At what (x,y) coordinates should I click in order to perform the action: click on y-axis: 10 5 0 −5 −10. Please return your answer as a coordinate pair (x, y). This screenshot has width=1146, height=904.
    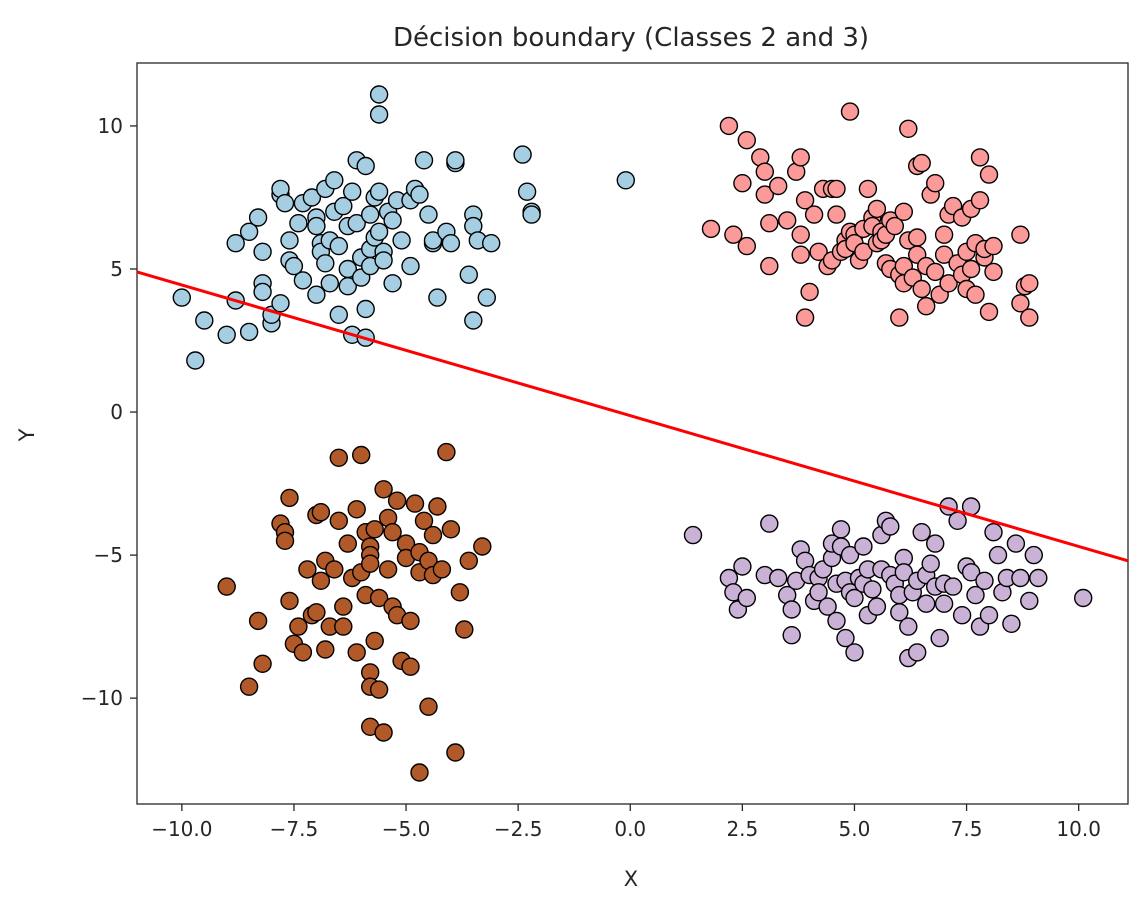
    Looking at the image, I should click on (109, 412).